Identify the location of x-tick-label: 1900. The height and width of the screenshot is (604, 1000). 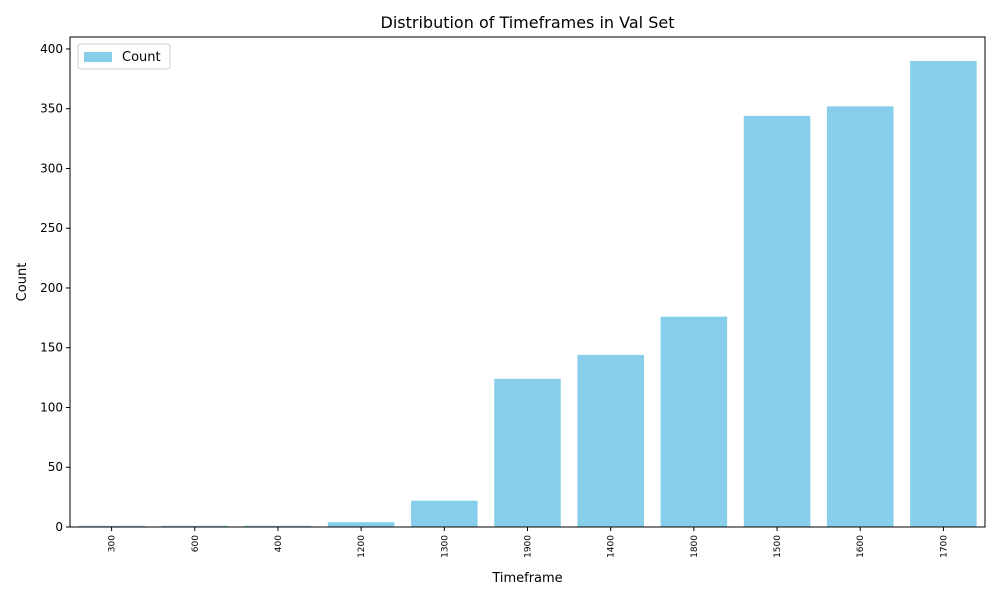
(529, 546).